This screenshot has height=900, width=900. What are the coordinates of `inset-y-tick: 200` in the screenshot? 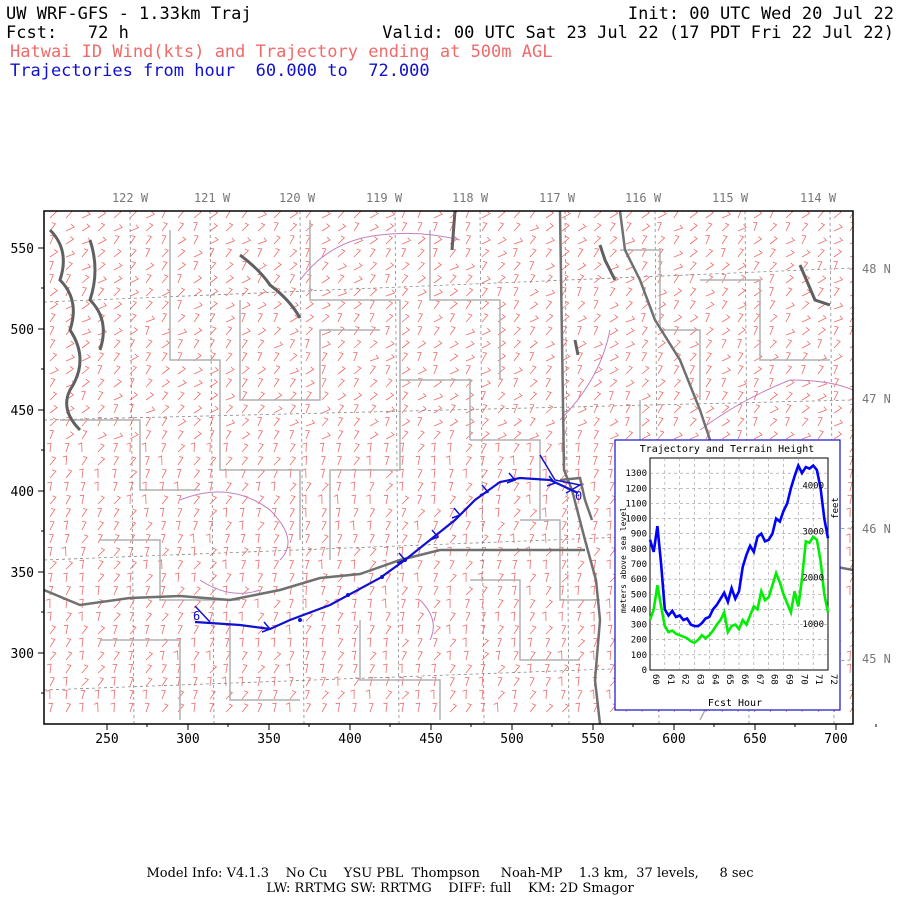 It's located at (639, 641).